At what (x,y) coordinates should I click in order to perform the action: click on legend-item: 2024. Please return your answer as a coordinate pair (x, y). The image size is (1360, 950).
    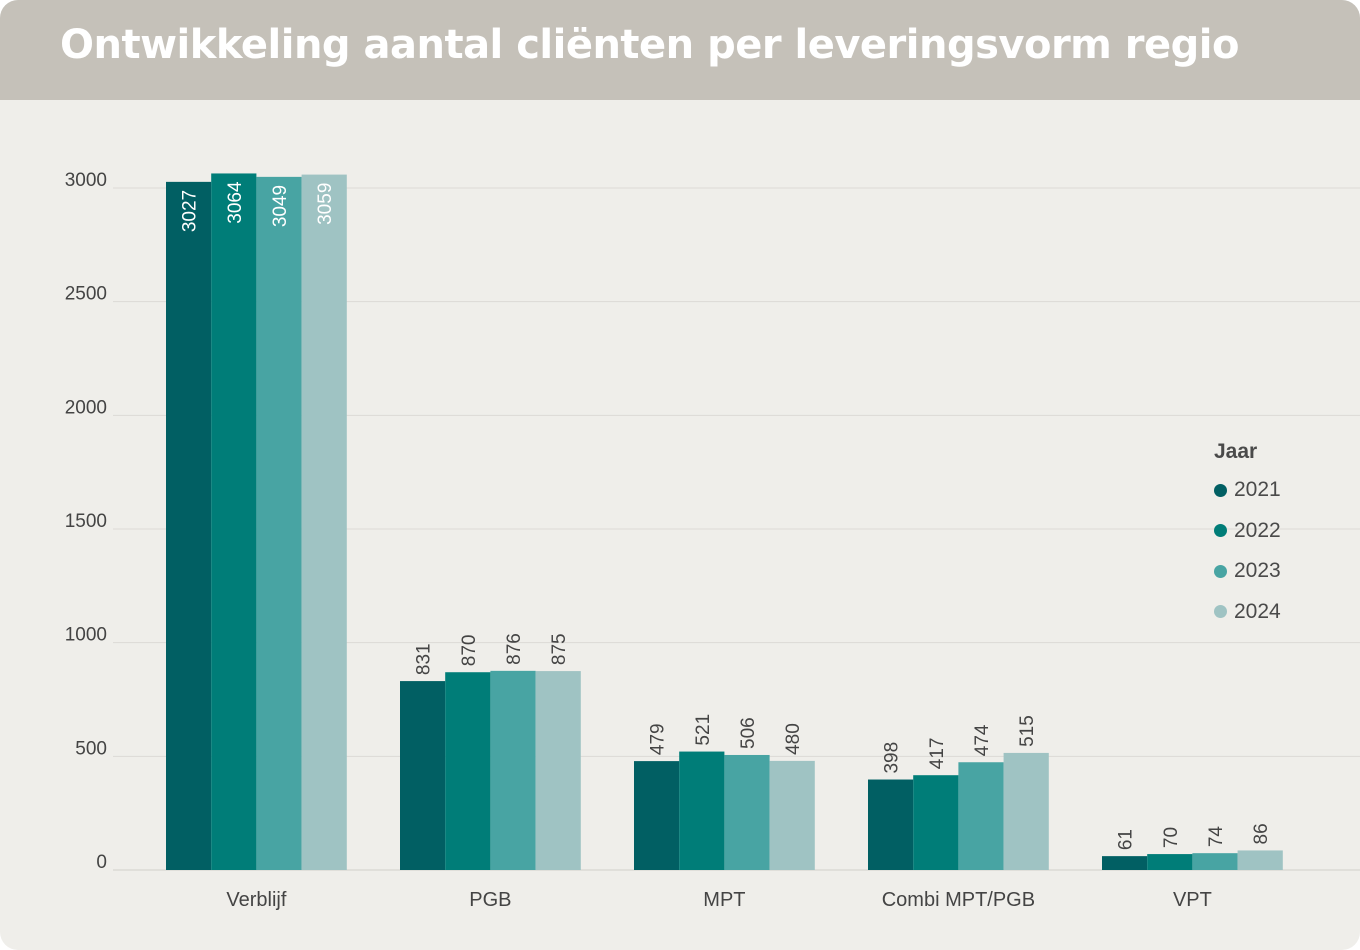
    Looking at the image, I should click on (1247, 612).